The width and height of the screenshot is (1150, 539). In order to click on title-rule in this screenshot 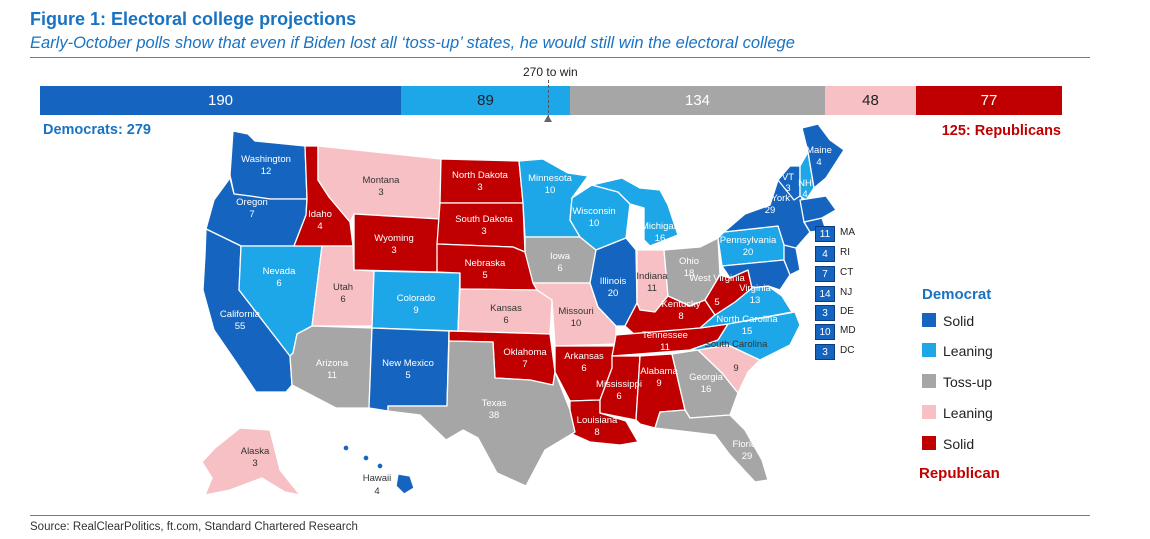, I will do `click(560, 57)`.